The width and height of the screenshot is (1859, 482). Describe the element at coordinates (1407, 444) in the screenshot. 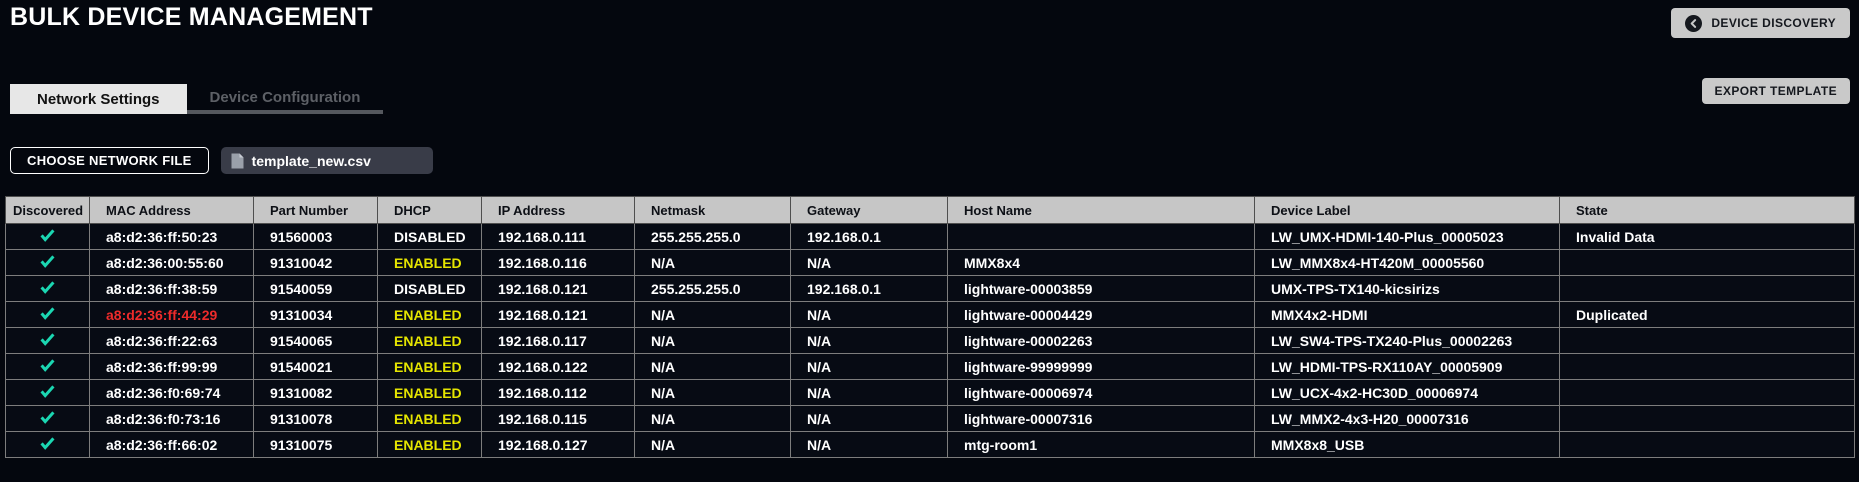

I see `cell-device-label: MMX8x8_USB` at that location.